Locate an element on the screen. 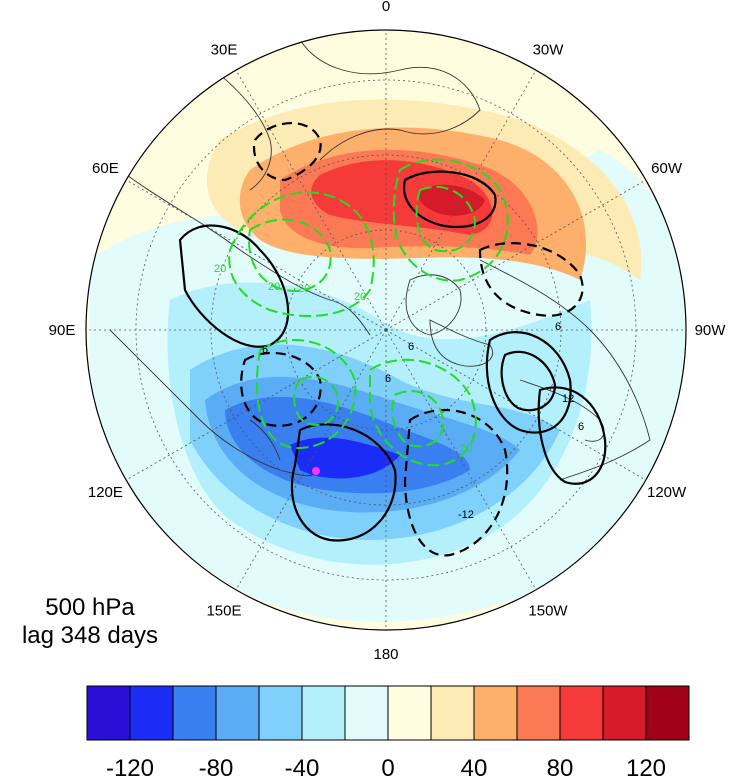 The height and width of the screenshot is (779, 744). black-label-6: 6 is located at coordinates (581, 427).